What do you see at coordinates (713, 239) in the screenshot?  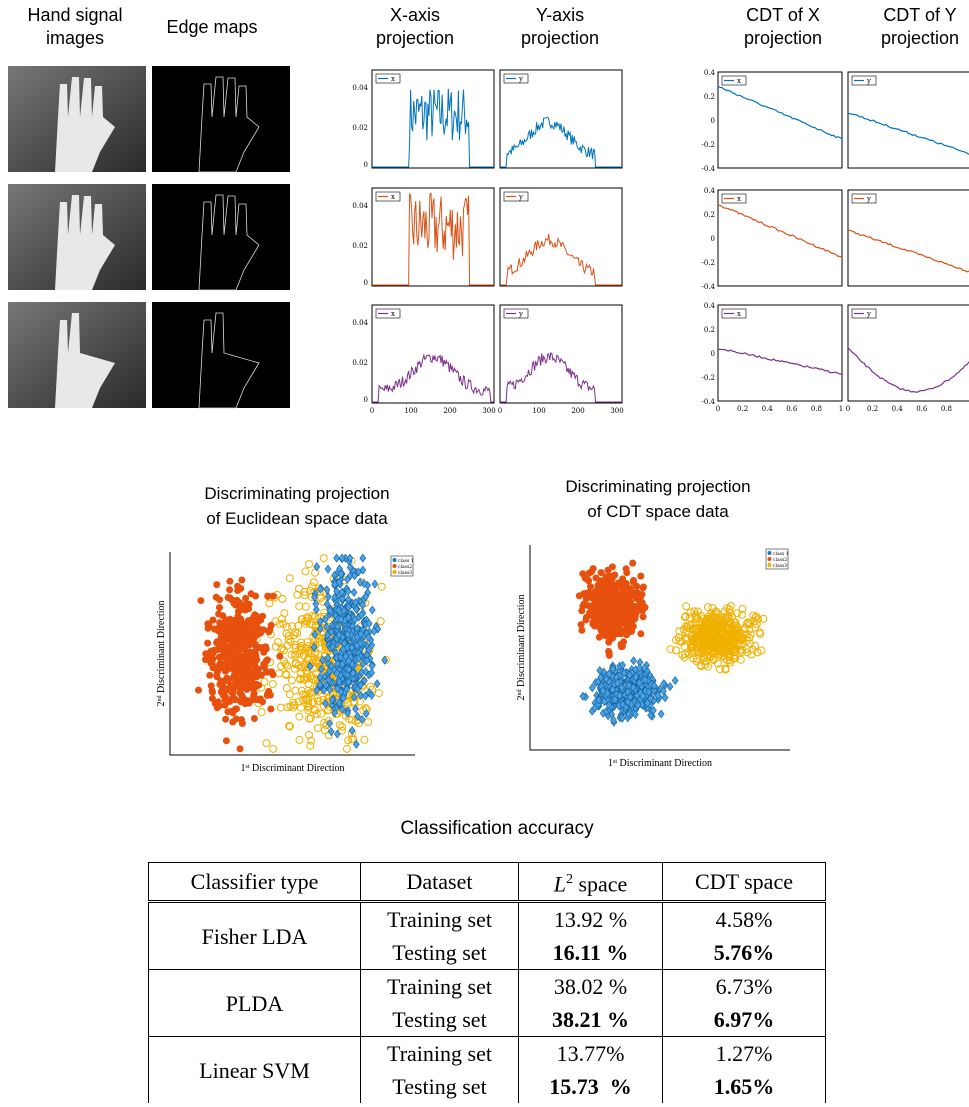 I see `y-tick-label: 0` at bounding box center [713, 239].